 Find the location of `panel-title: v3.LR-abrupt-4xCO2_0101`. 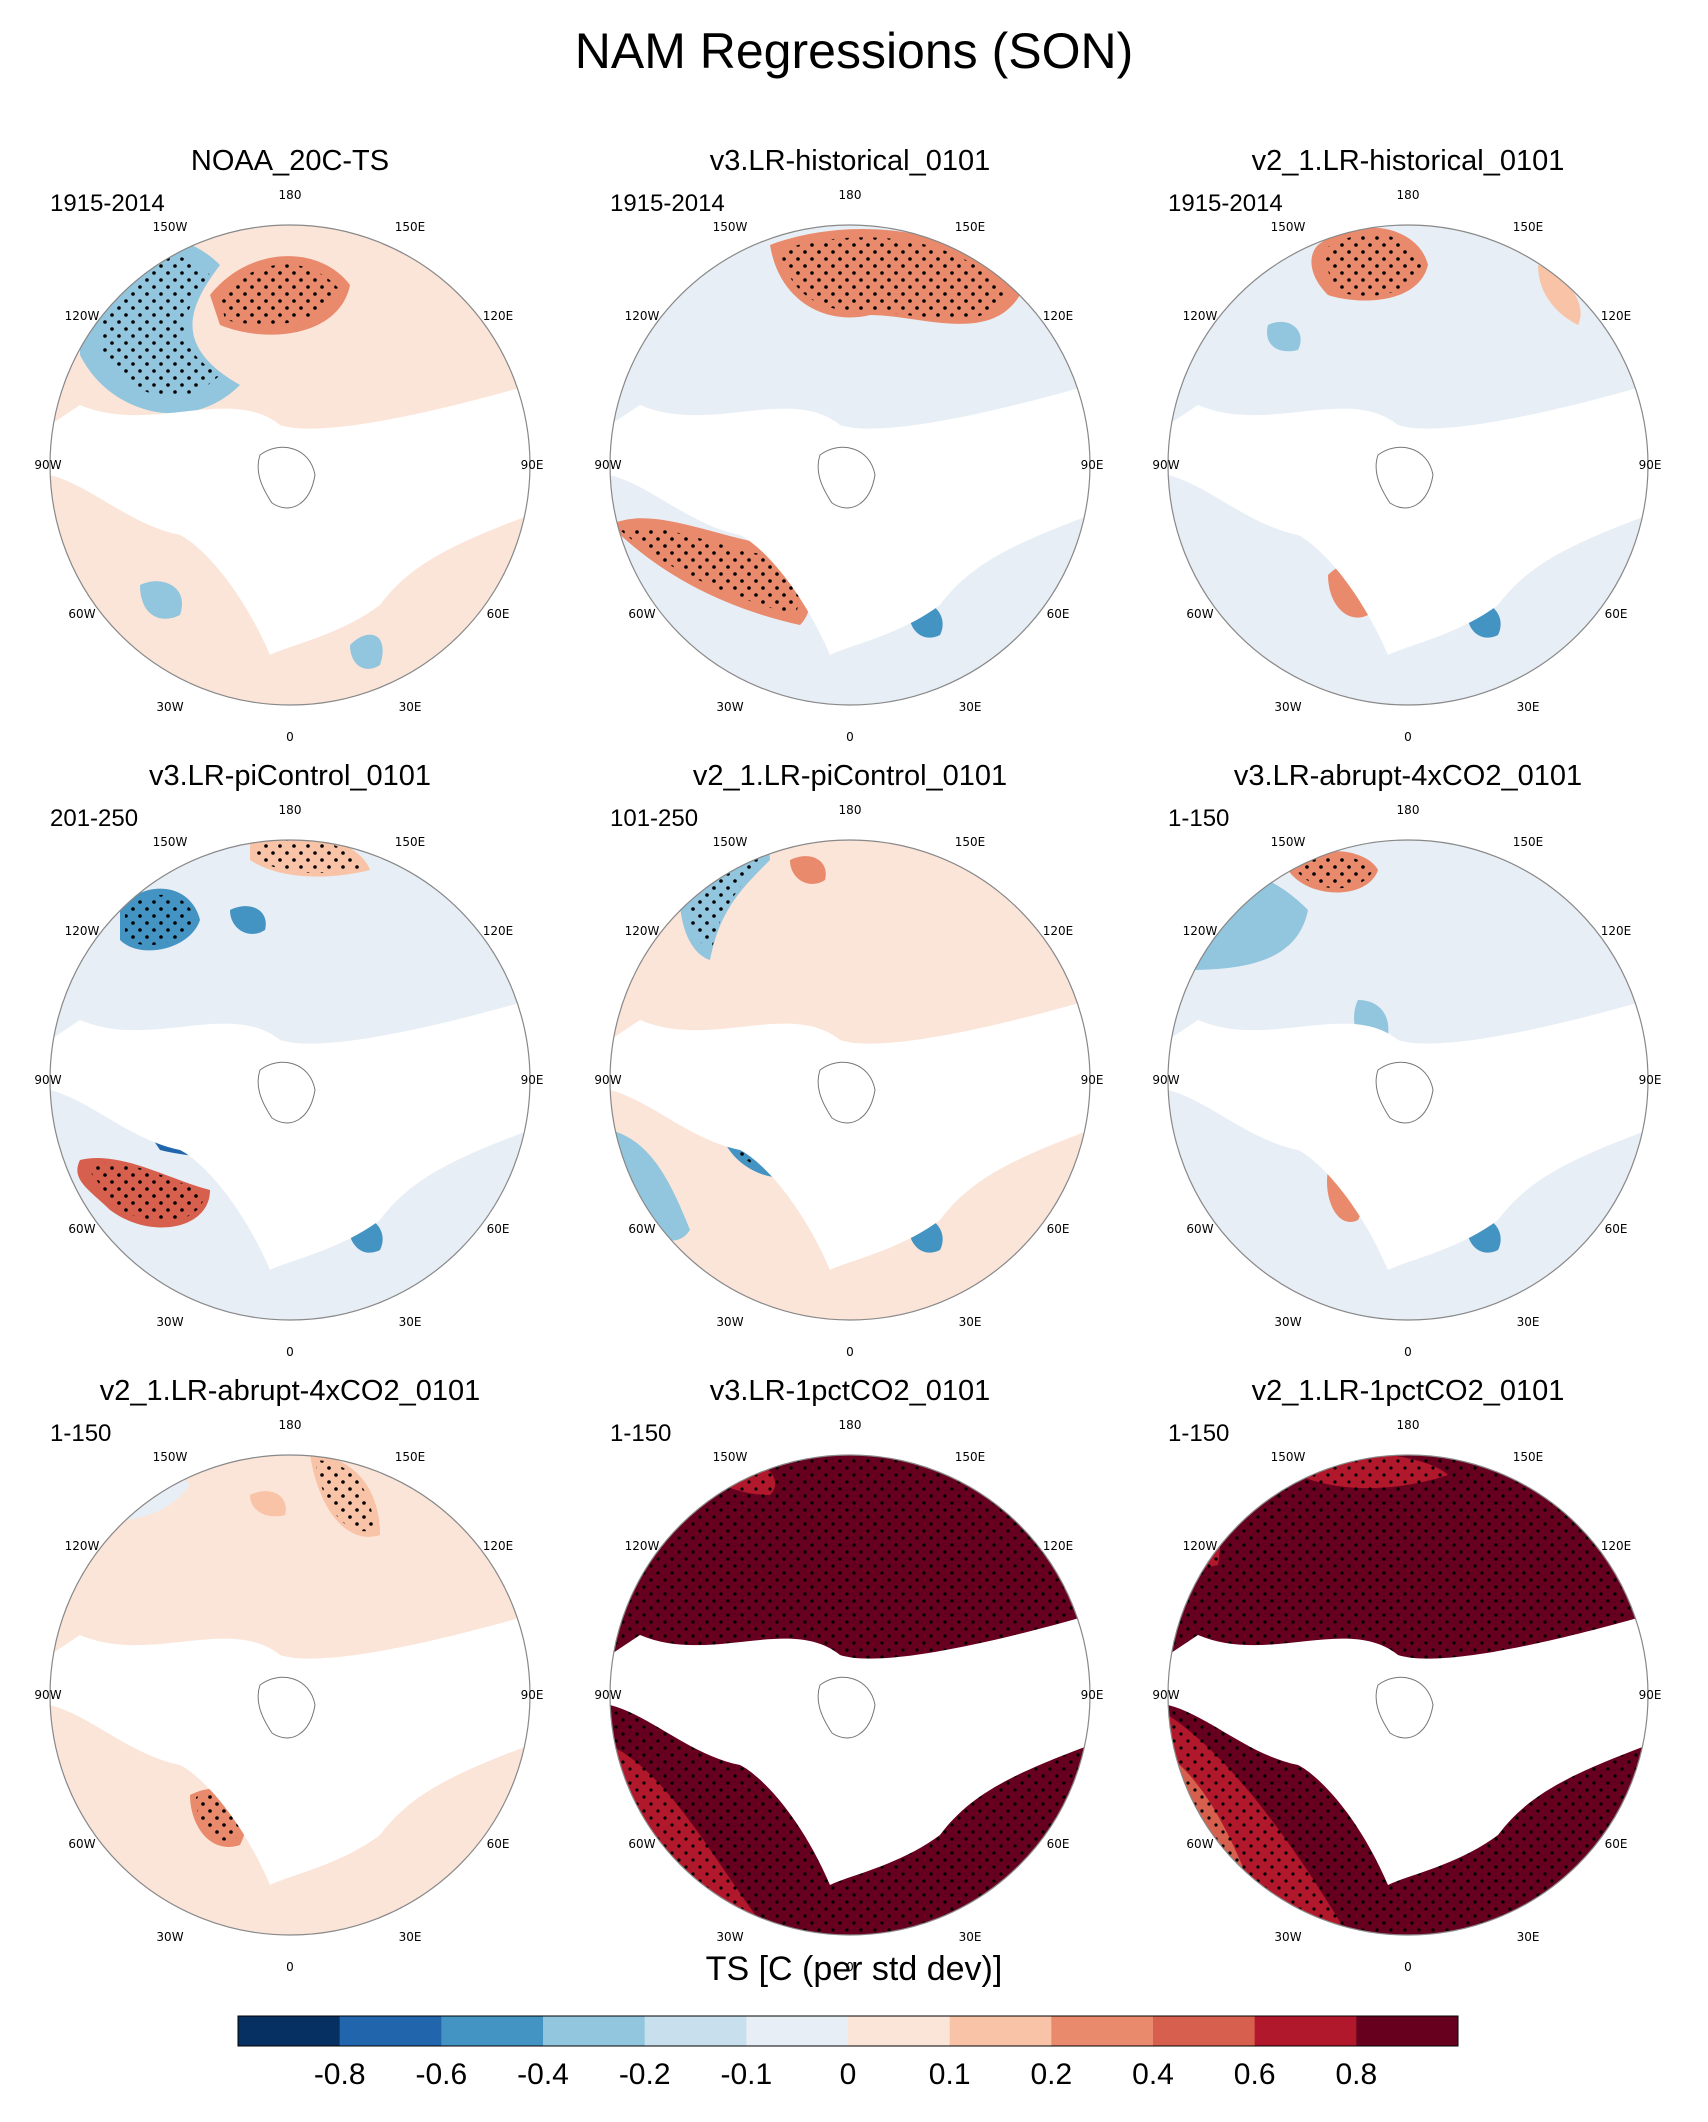

panel-title: v3.LR-abrupt-4xCO2_0101 is located at coordinates (1408, 776).